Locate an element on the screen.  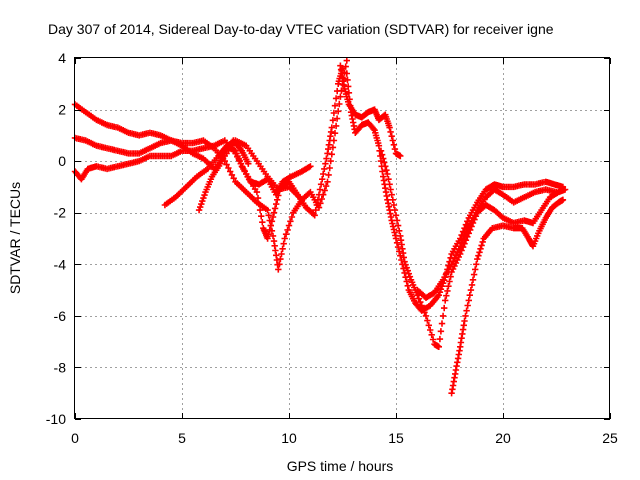
x-tick-label: 15 is located at coordinates (396, 438).